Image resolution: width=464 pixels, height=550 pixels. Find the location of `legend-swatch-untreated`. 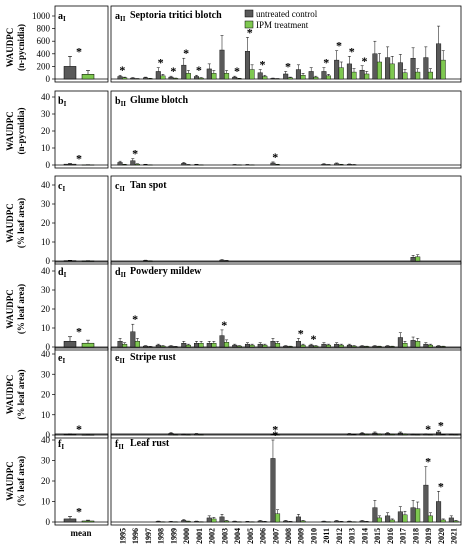

legend-swatch-untreated is located at coordinates (249, 13).